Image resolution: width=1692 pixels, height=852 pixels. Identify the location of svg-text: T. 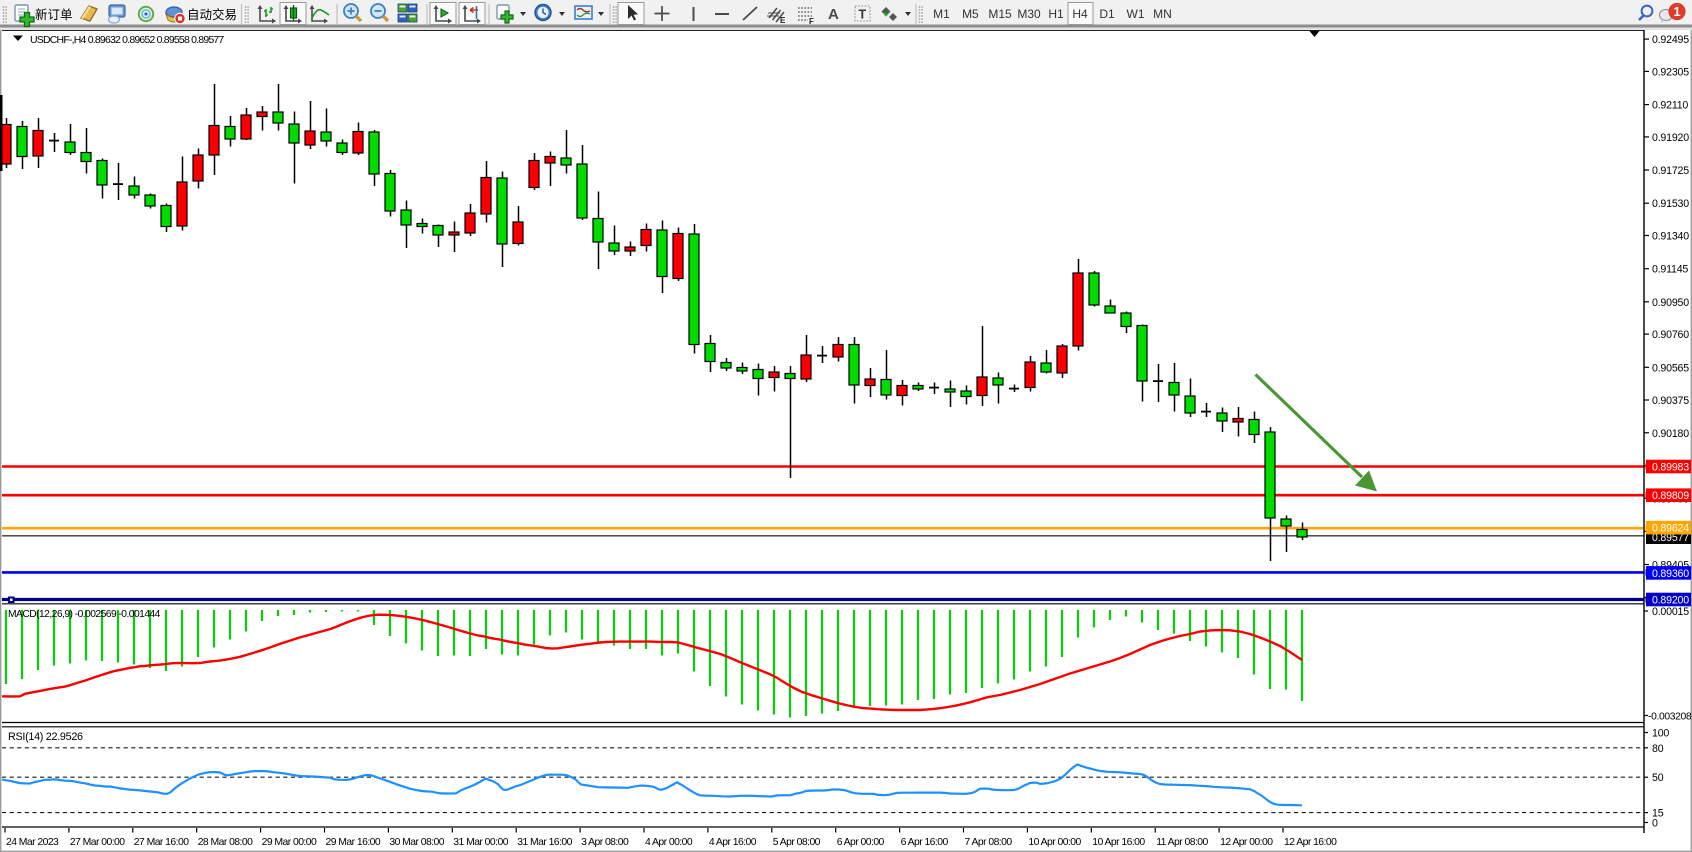
(863, 15).